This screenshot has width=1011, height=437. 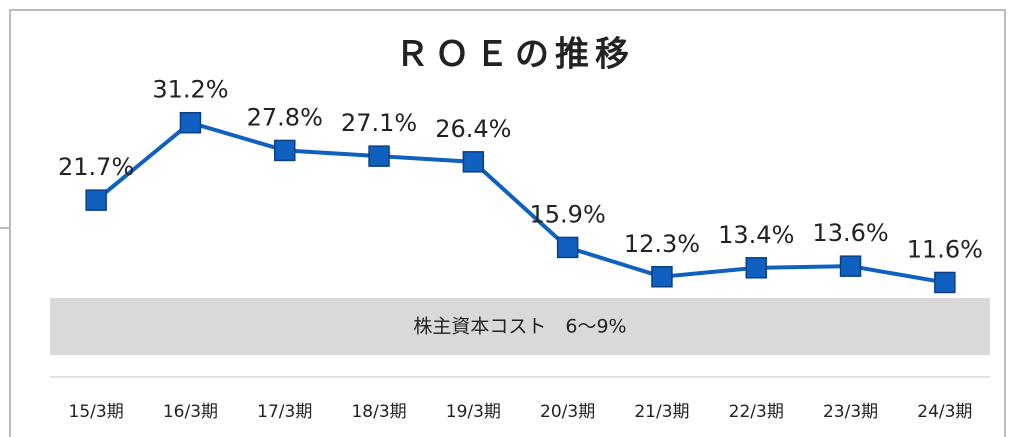 What do you see at coordinates (284, 412) in the screenshot?
I see `x-tick-label: 17/3期` at bounding box center [284, 412].